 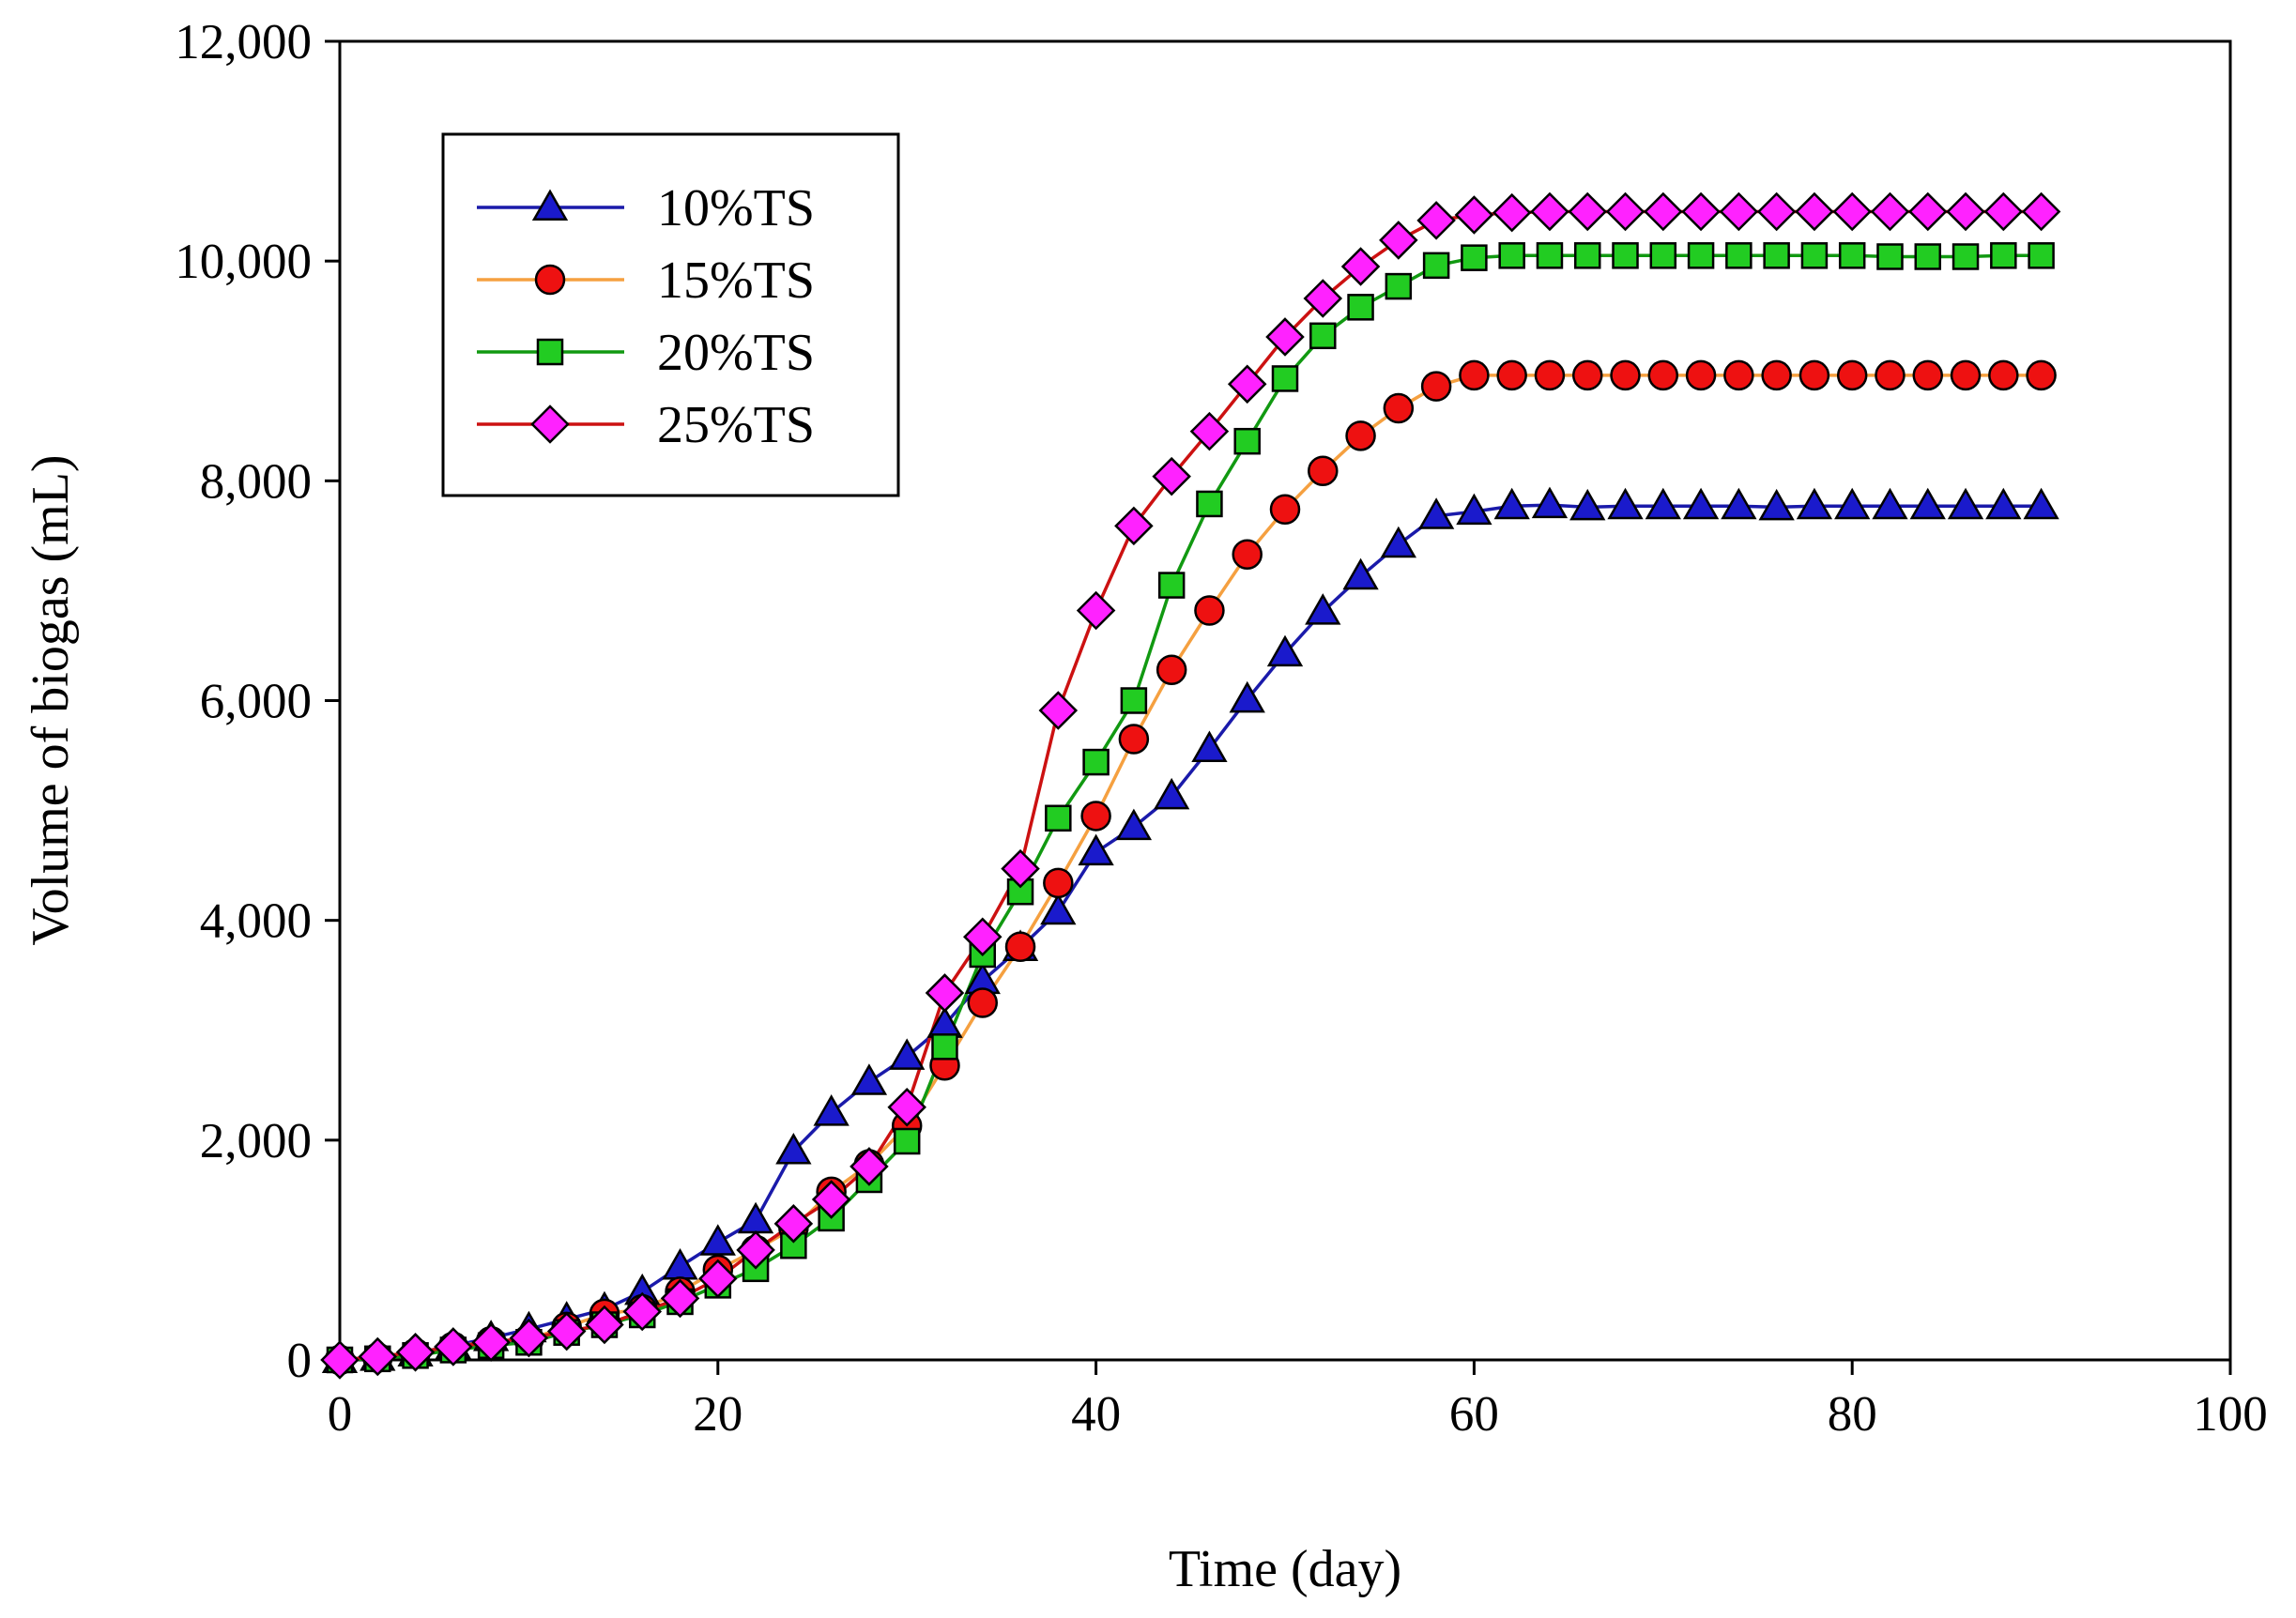 What do you see at coordinates (243, 701) in the screenshot?
I see `y-tick-labels: 0 2,000 4,000 6,000 8,000 10,000 12,000` at bounding box center [243, 701].